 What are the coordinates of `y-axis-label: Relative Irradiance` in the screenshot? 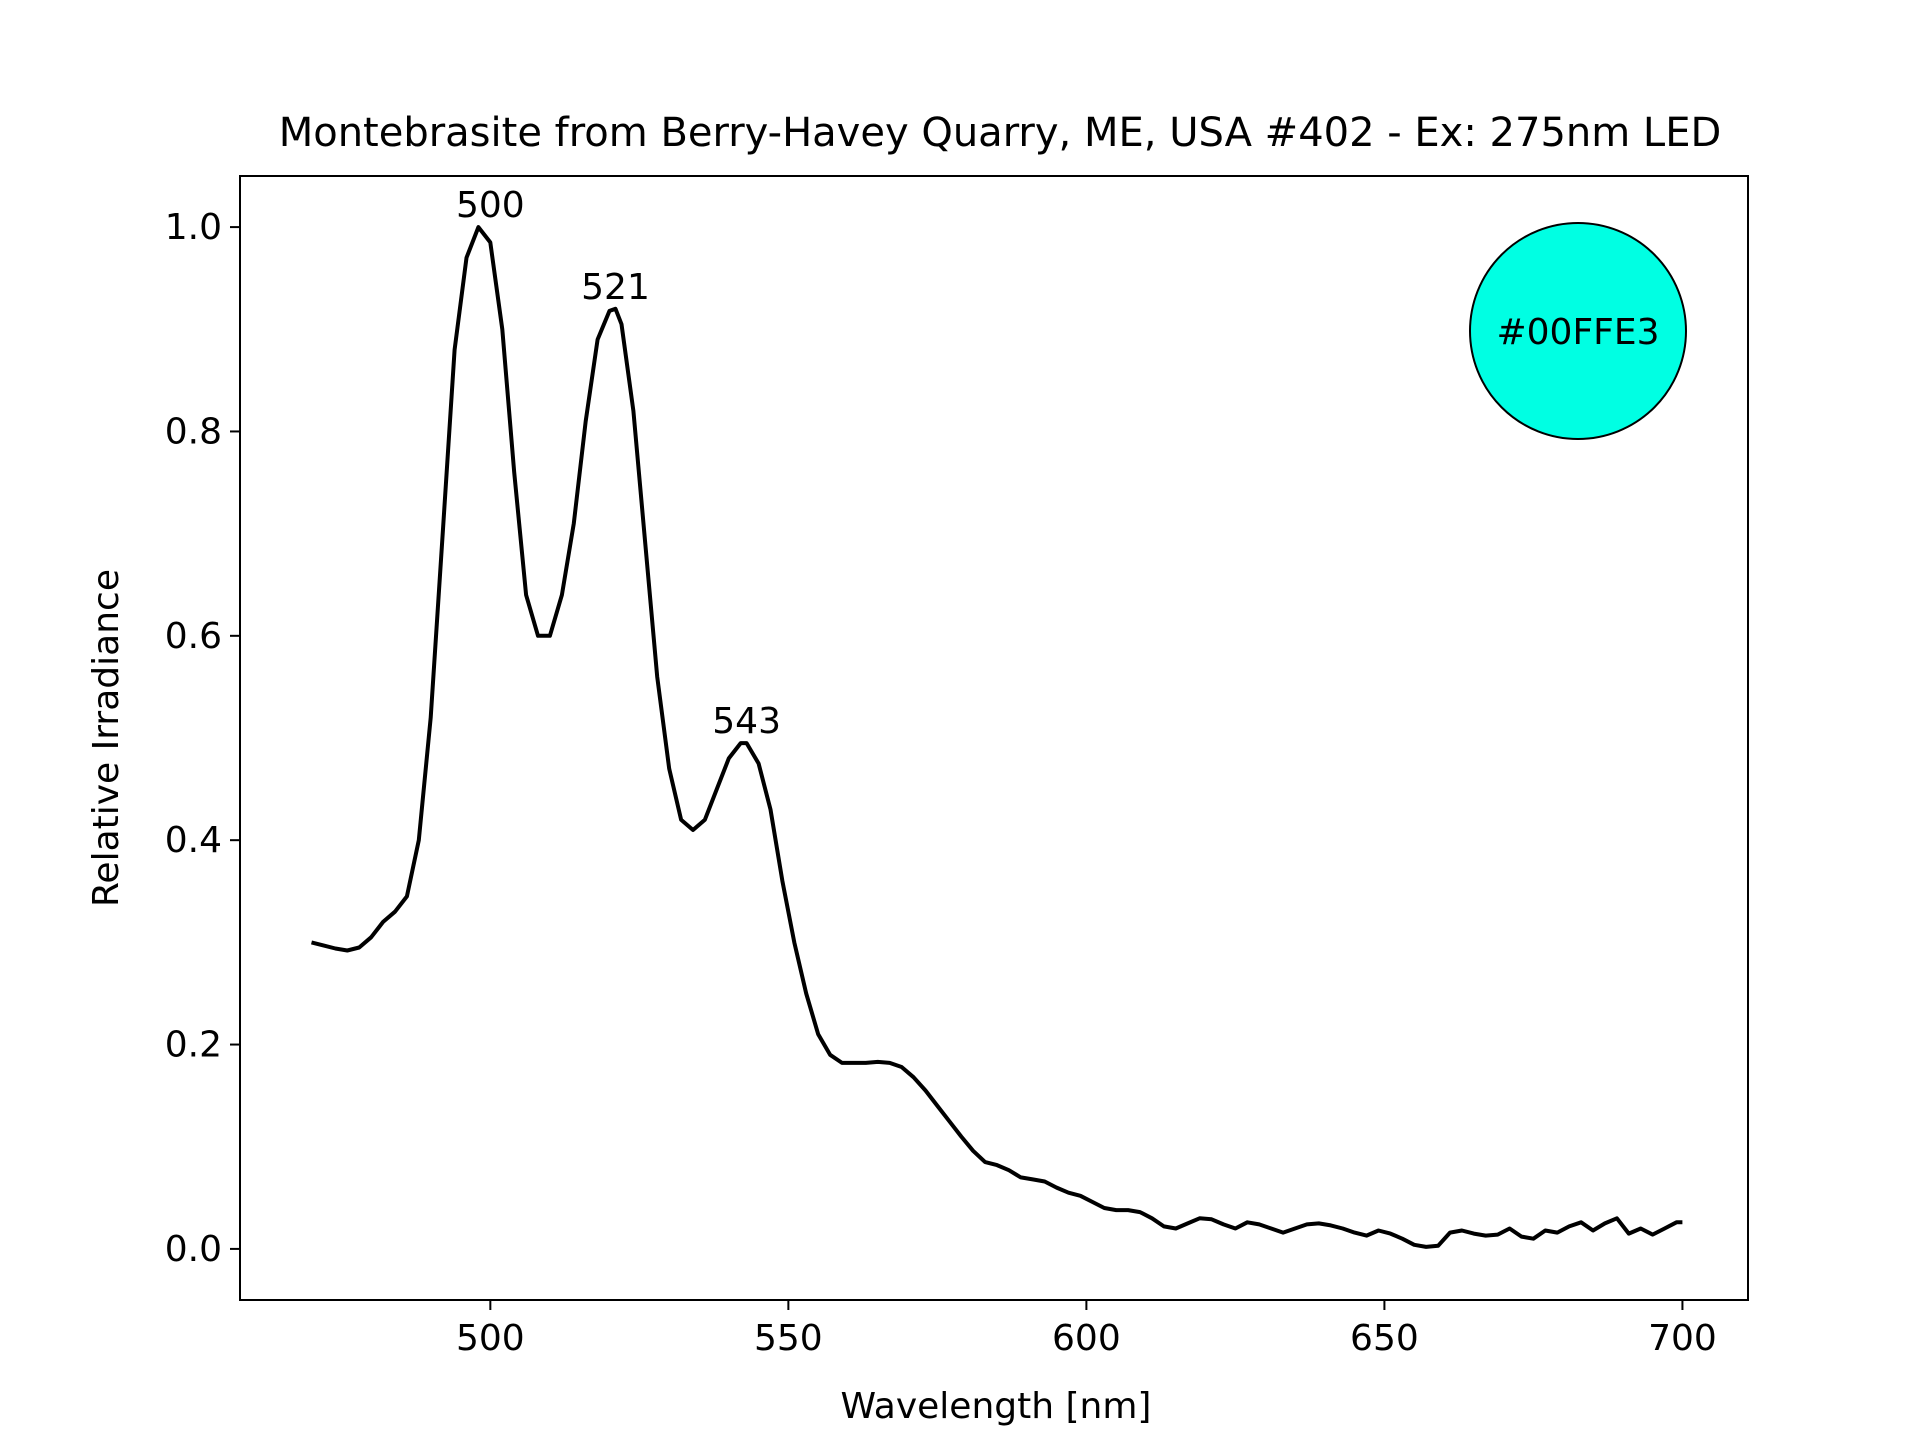 It's located at (106, 738).